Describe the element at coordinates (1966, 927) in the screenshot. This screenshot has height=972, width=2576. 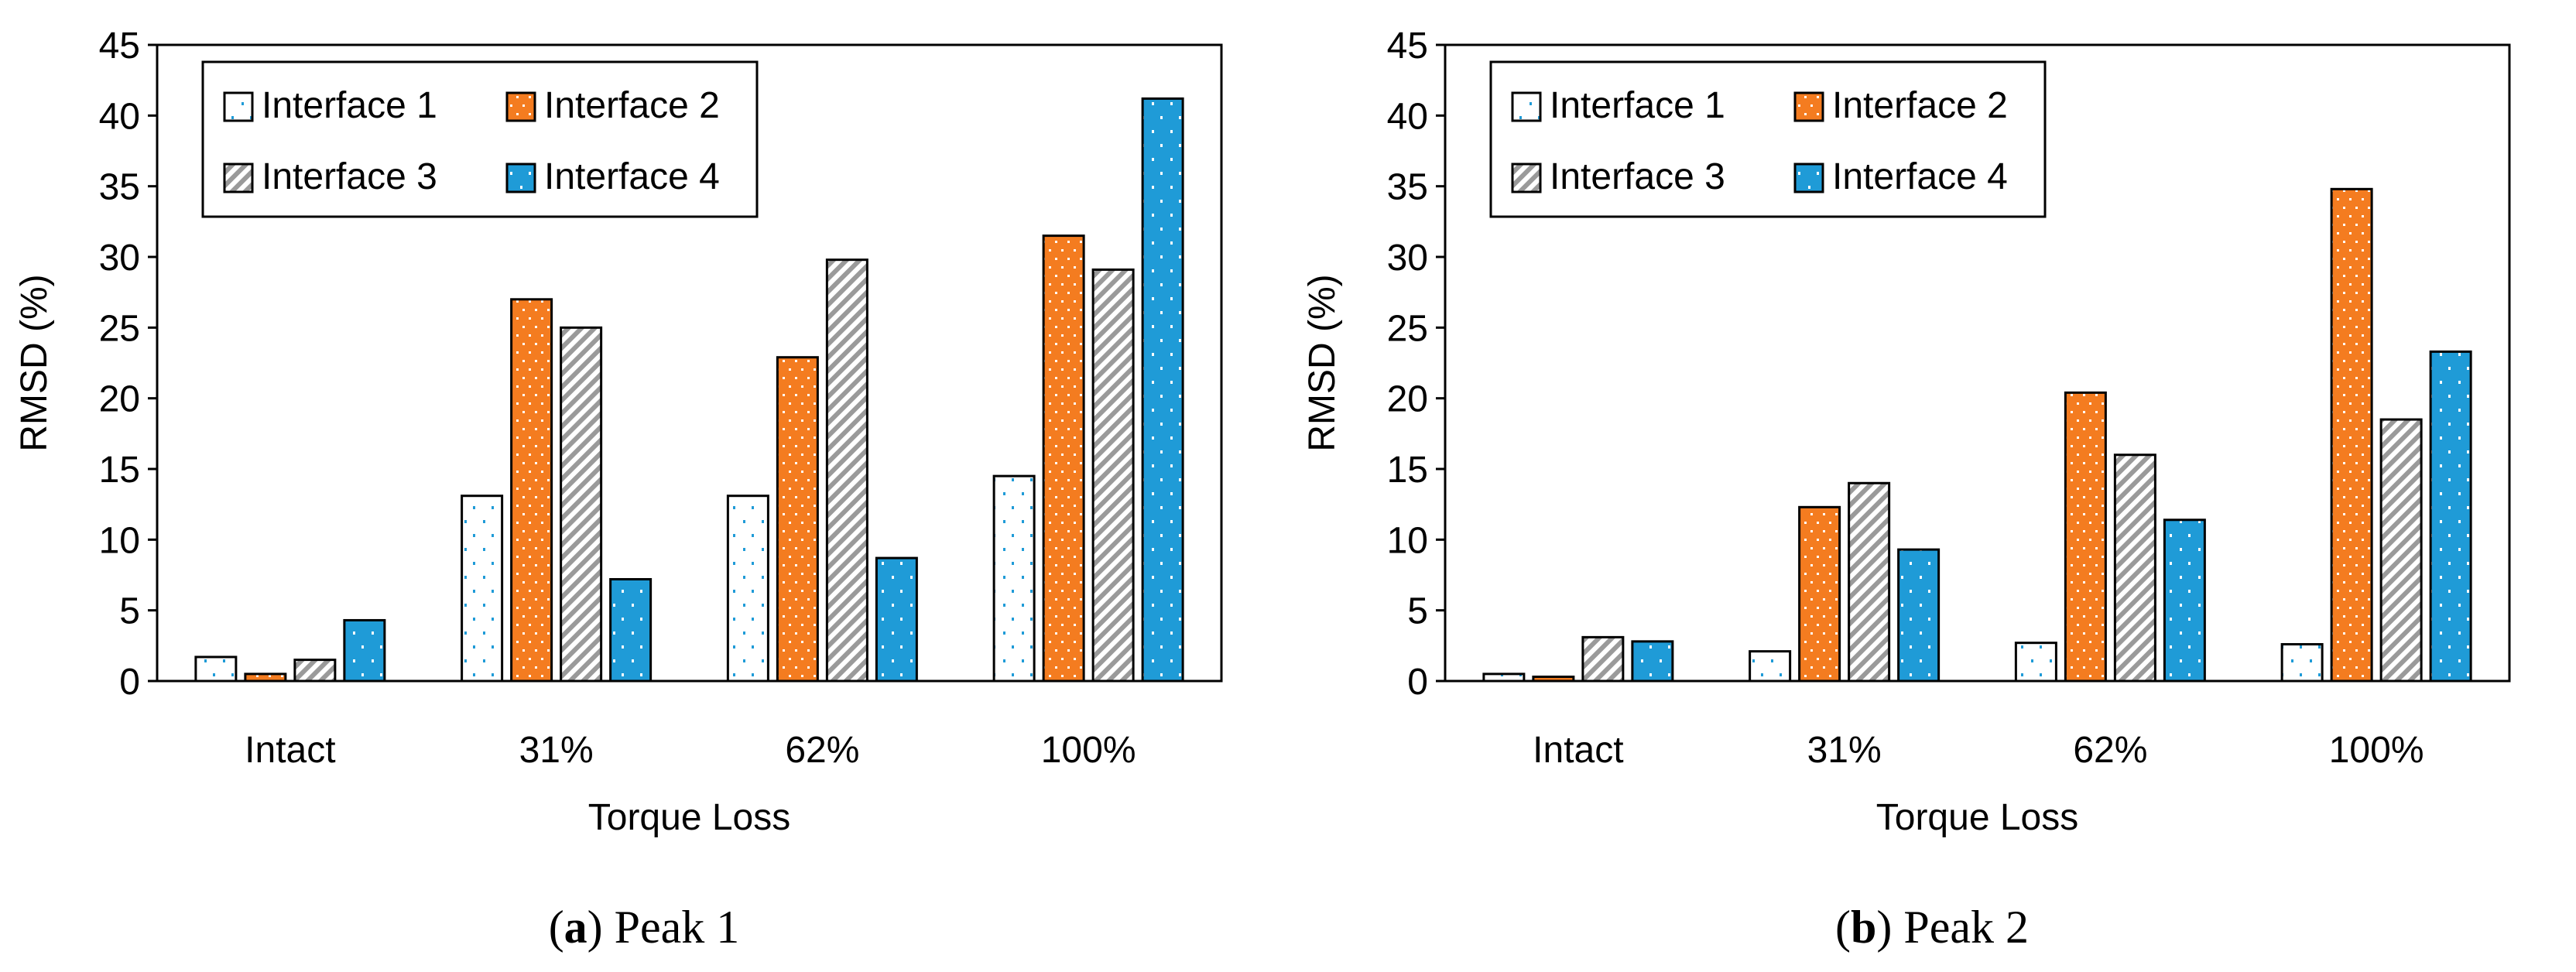
I see `panel-caption-text: Peak 2` at that location.